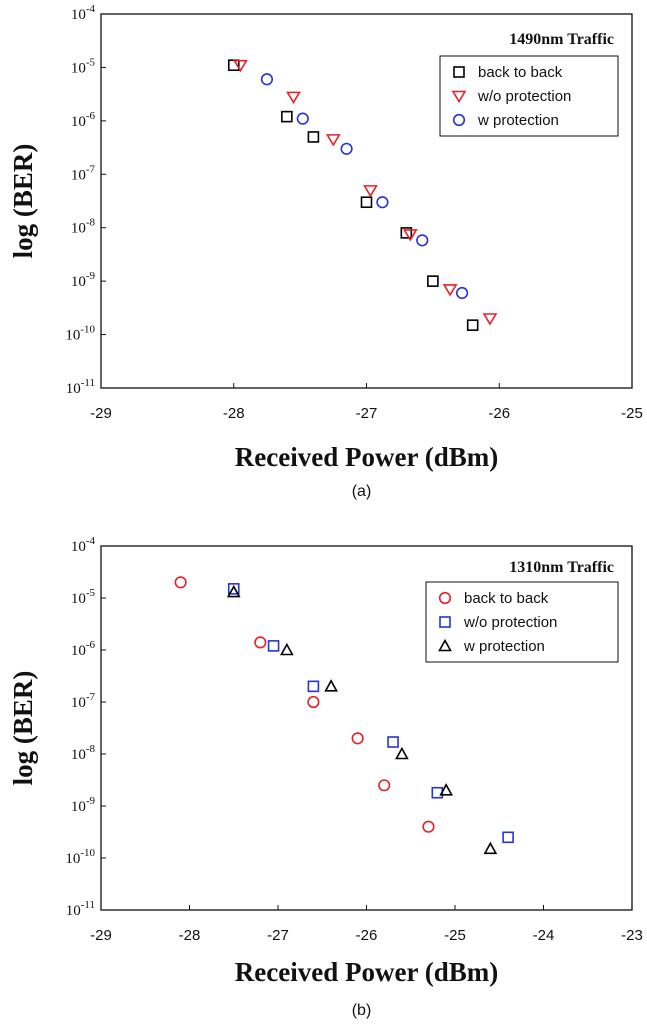  I want to click on figure-caption: (b), so click(362, 1010).